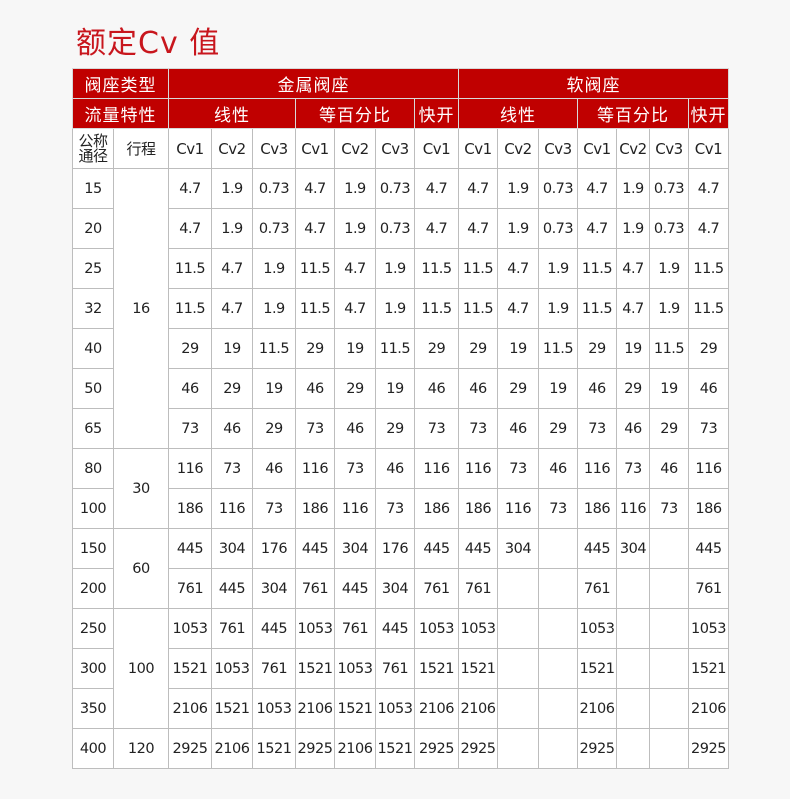 The width and height of the screenshot is (790, 799). I want to click on flow-characteristic-label: 流量特性, so click(120, 113).